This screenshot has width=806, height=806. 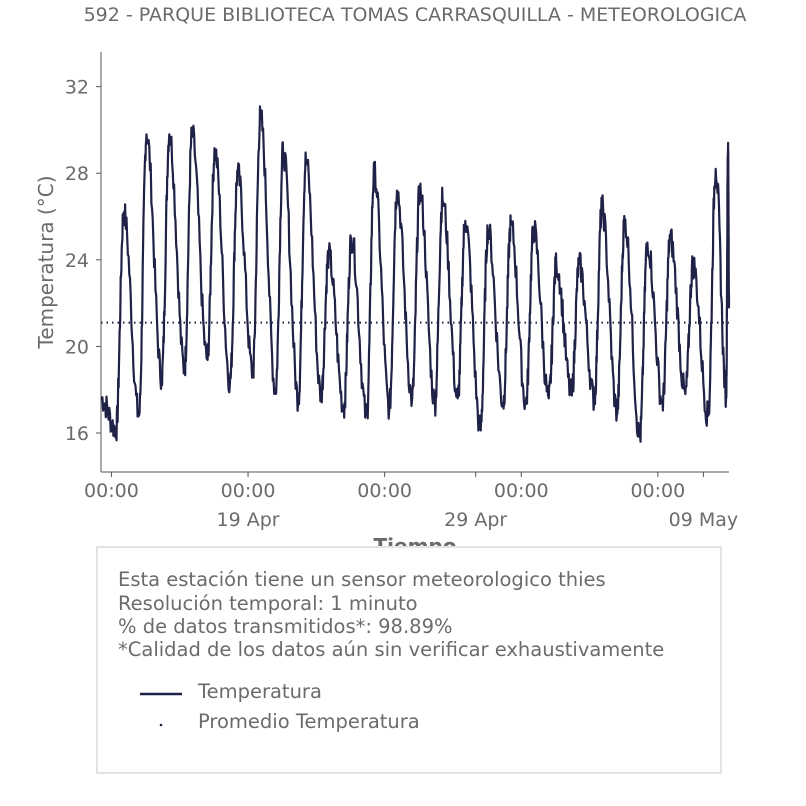 I want to click on legend-dot-swatch, so click(x=161, y=725).